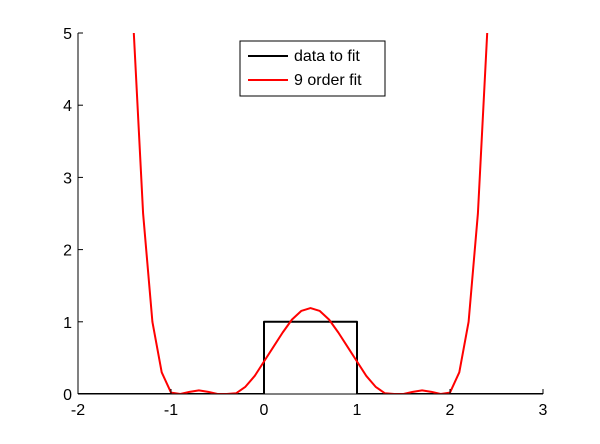 The image size is (600, 444). I want to click on legend-box, so click(312, 68).